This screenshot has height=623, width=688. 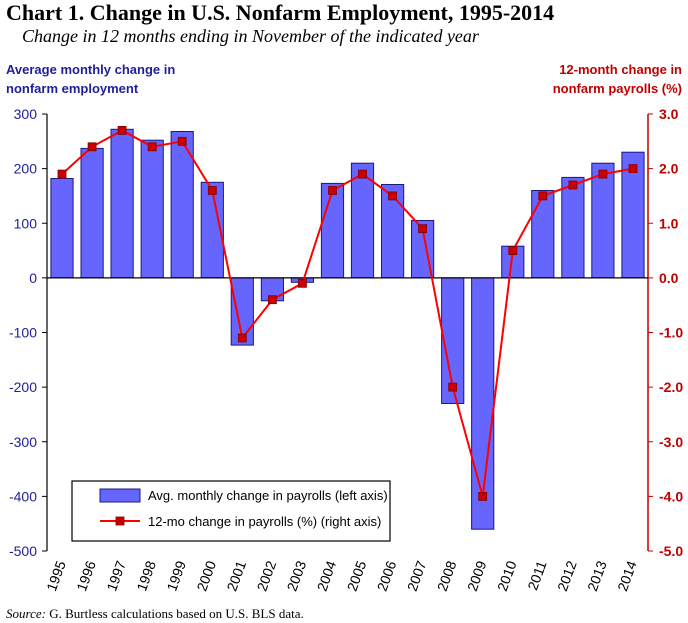 What do you see at coordinates (507, 575) in the screenshot?
I see `x-tick-label: 2010` at bounding box center [507, 575].